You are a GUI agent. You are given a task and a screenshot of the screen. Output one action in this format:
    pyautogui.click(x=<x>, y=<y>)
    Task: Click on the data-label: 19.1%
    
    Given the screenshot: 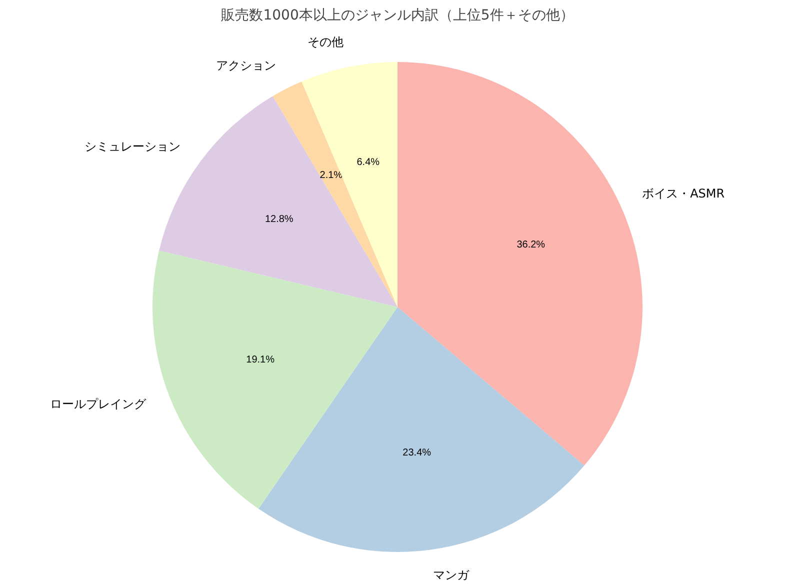 What is the action you would take?
    pyautogui.click(x=260, y=360)
    